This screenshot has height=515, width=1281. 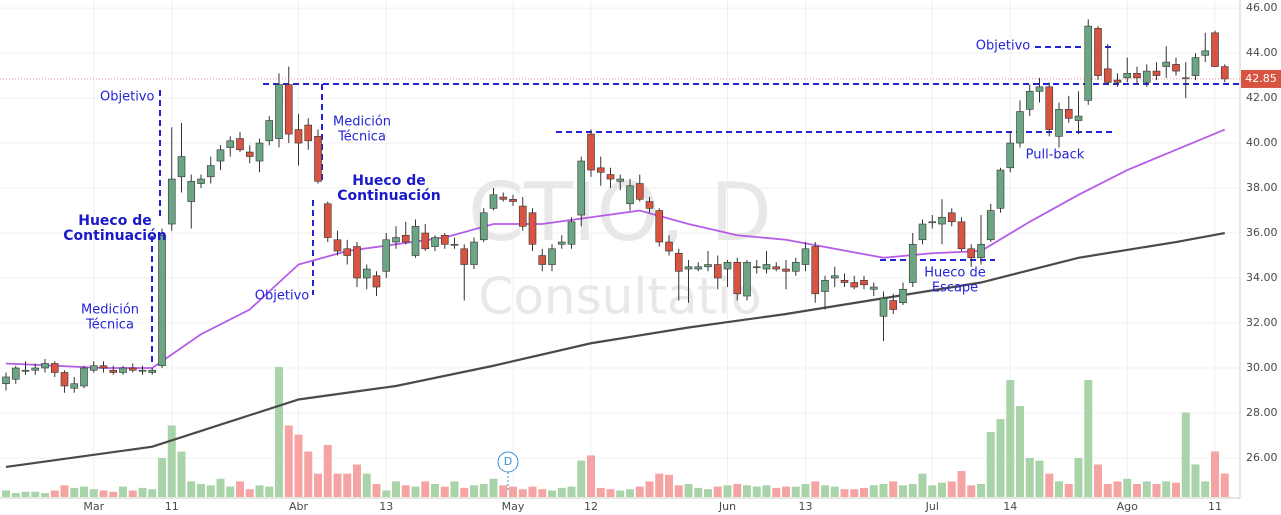 What do you see at coordinates (727, 506) in the screenshot?
I see `x-tick-label: Jun` at bounding box center [727, 506].